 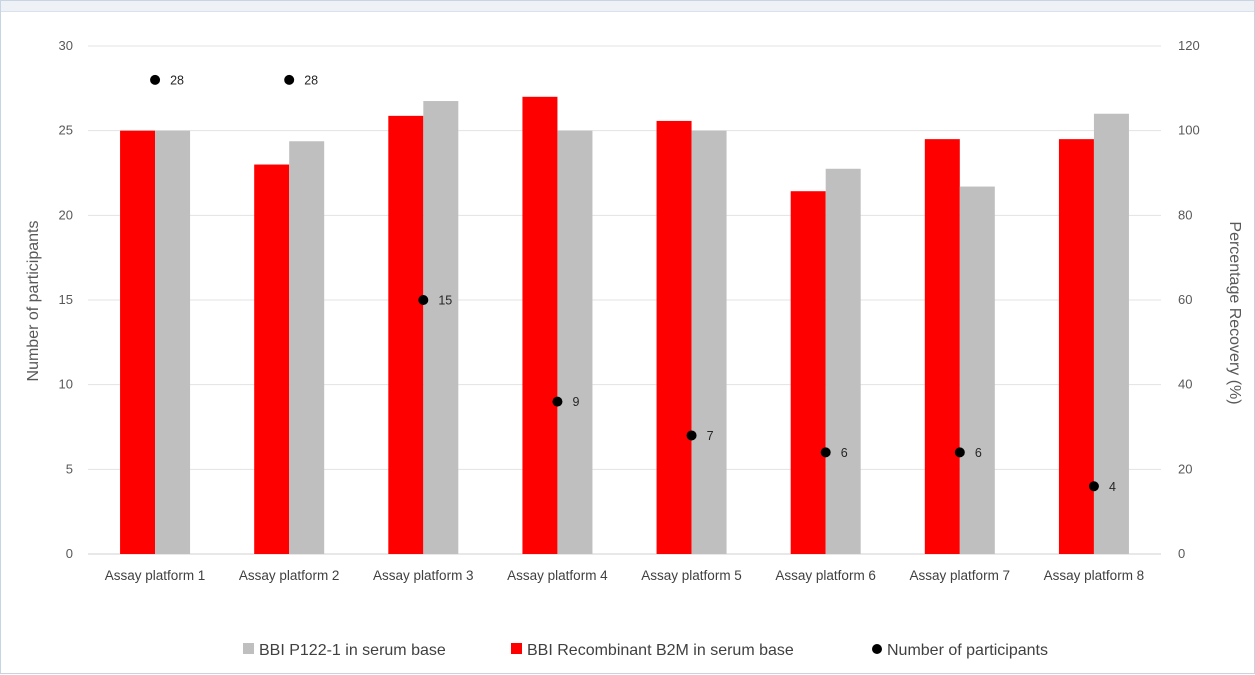 What do you see at coordinates (1189, 130) in the screenshot?
I see `right-tick-label: 100` at bounding box center [1189, 130].